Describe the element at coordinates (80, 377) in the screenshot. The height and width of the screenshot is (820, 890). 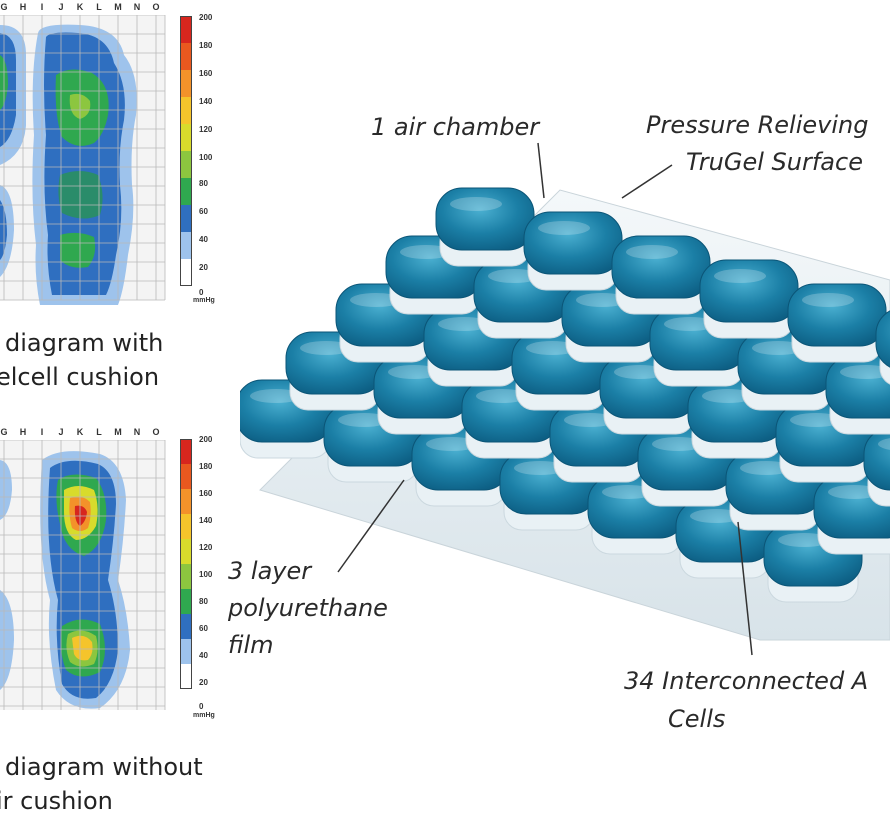
I see `caption-line: elcell cushion` at that location.